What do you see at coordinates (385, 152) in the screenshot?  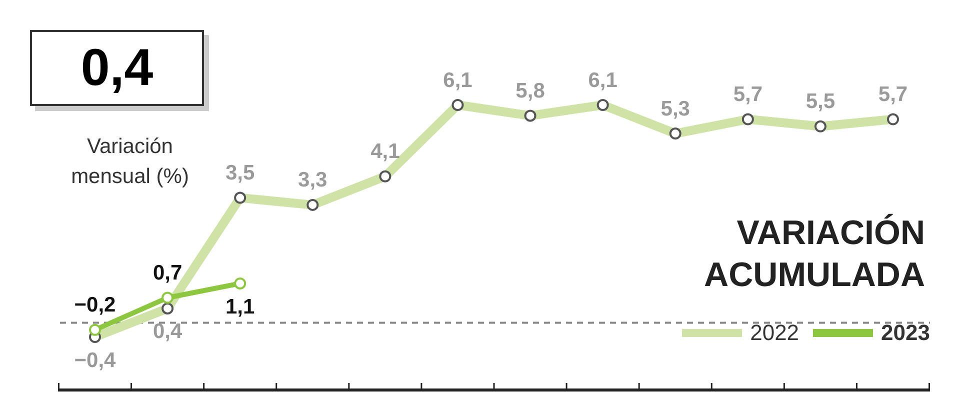 I see `data-label: 4,1` at bounding box center [385, 152].